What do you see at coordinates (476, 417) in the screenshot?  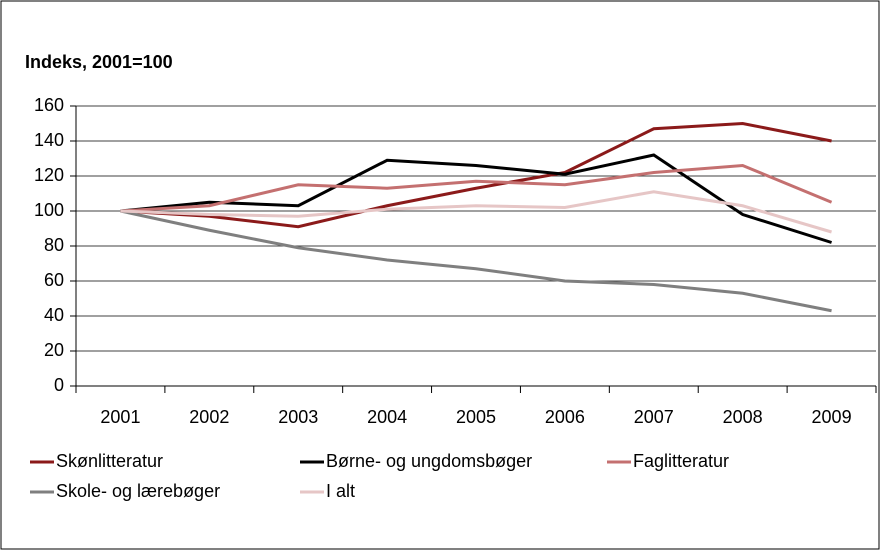 I see `x-tick-label: 2005` at bounding box center [476, 417].